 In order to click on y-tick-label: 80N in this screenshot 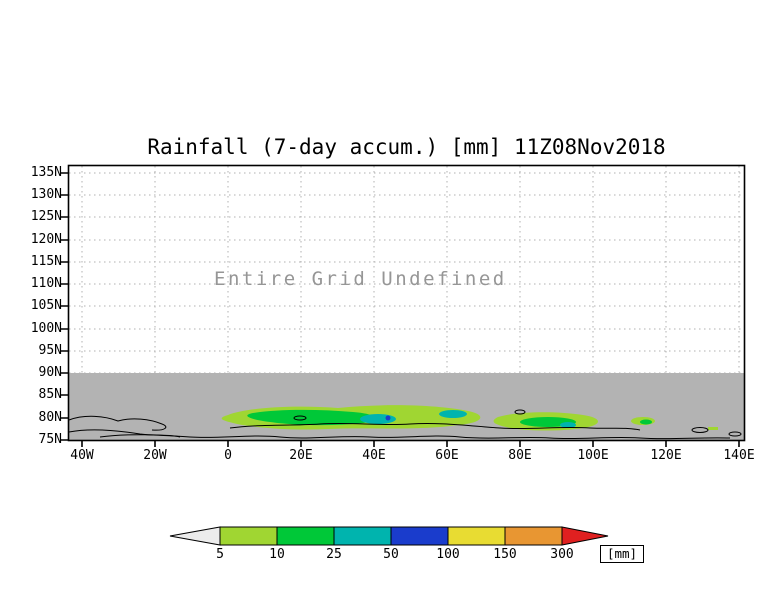, I will do `click(50, 417)`.